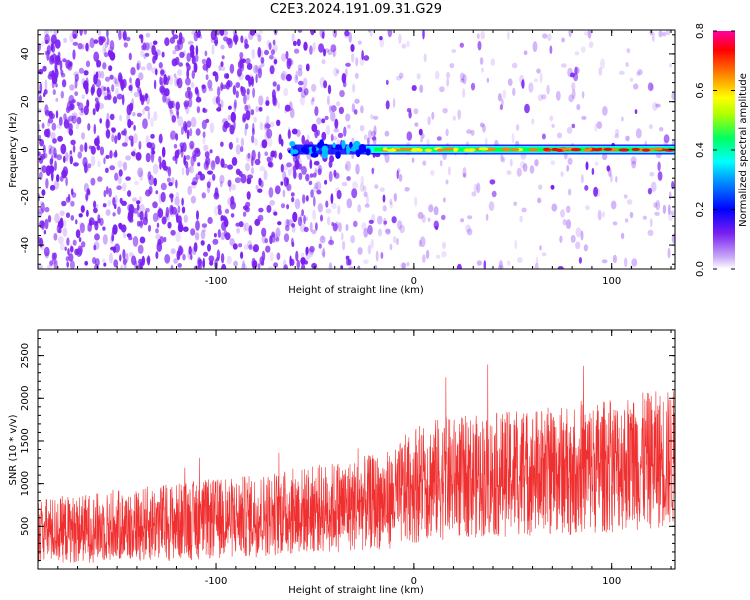 This screenshot has height=600, width=750. What do you see at coordinates (456, 149) in the screenshot?
I see `signal-band-hotspot` at bounding box center [456, 149].